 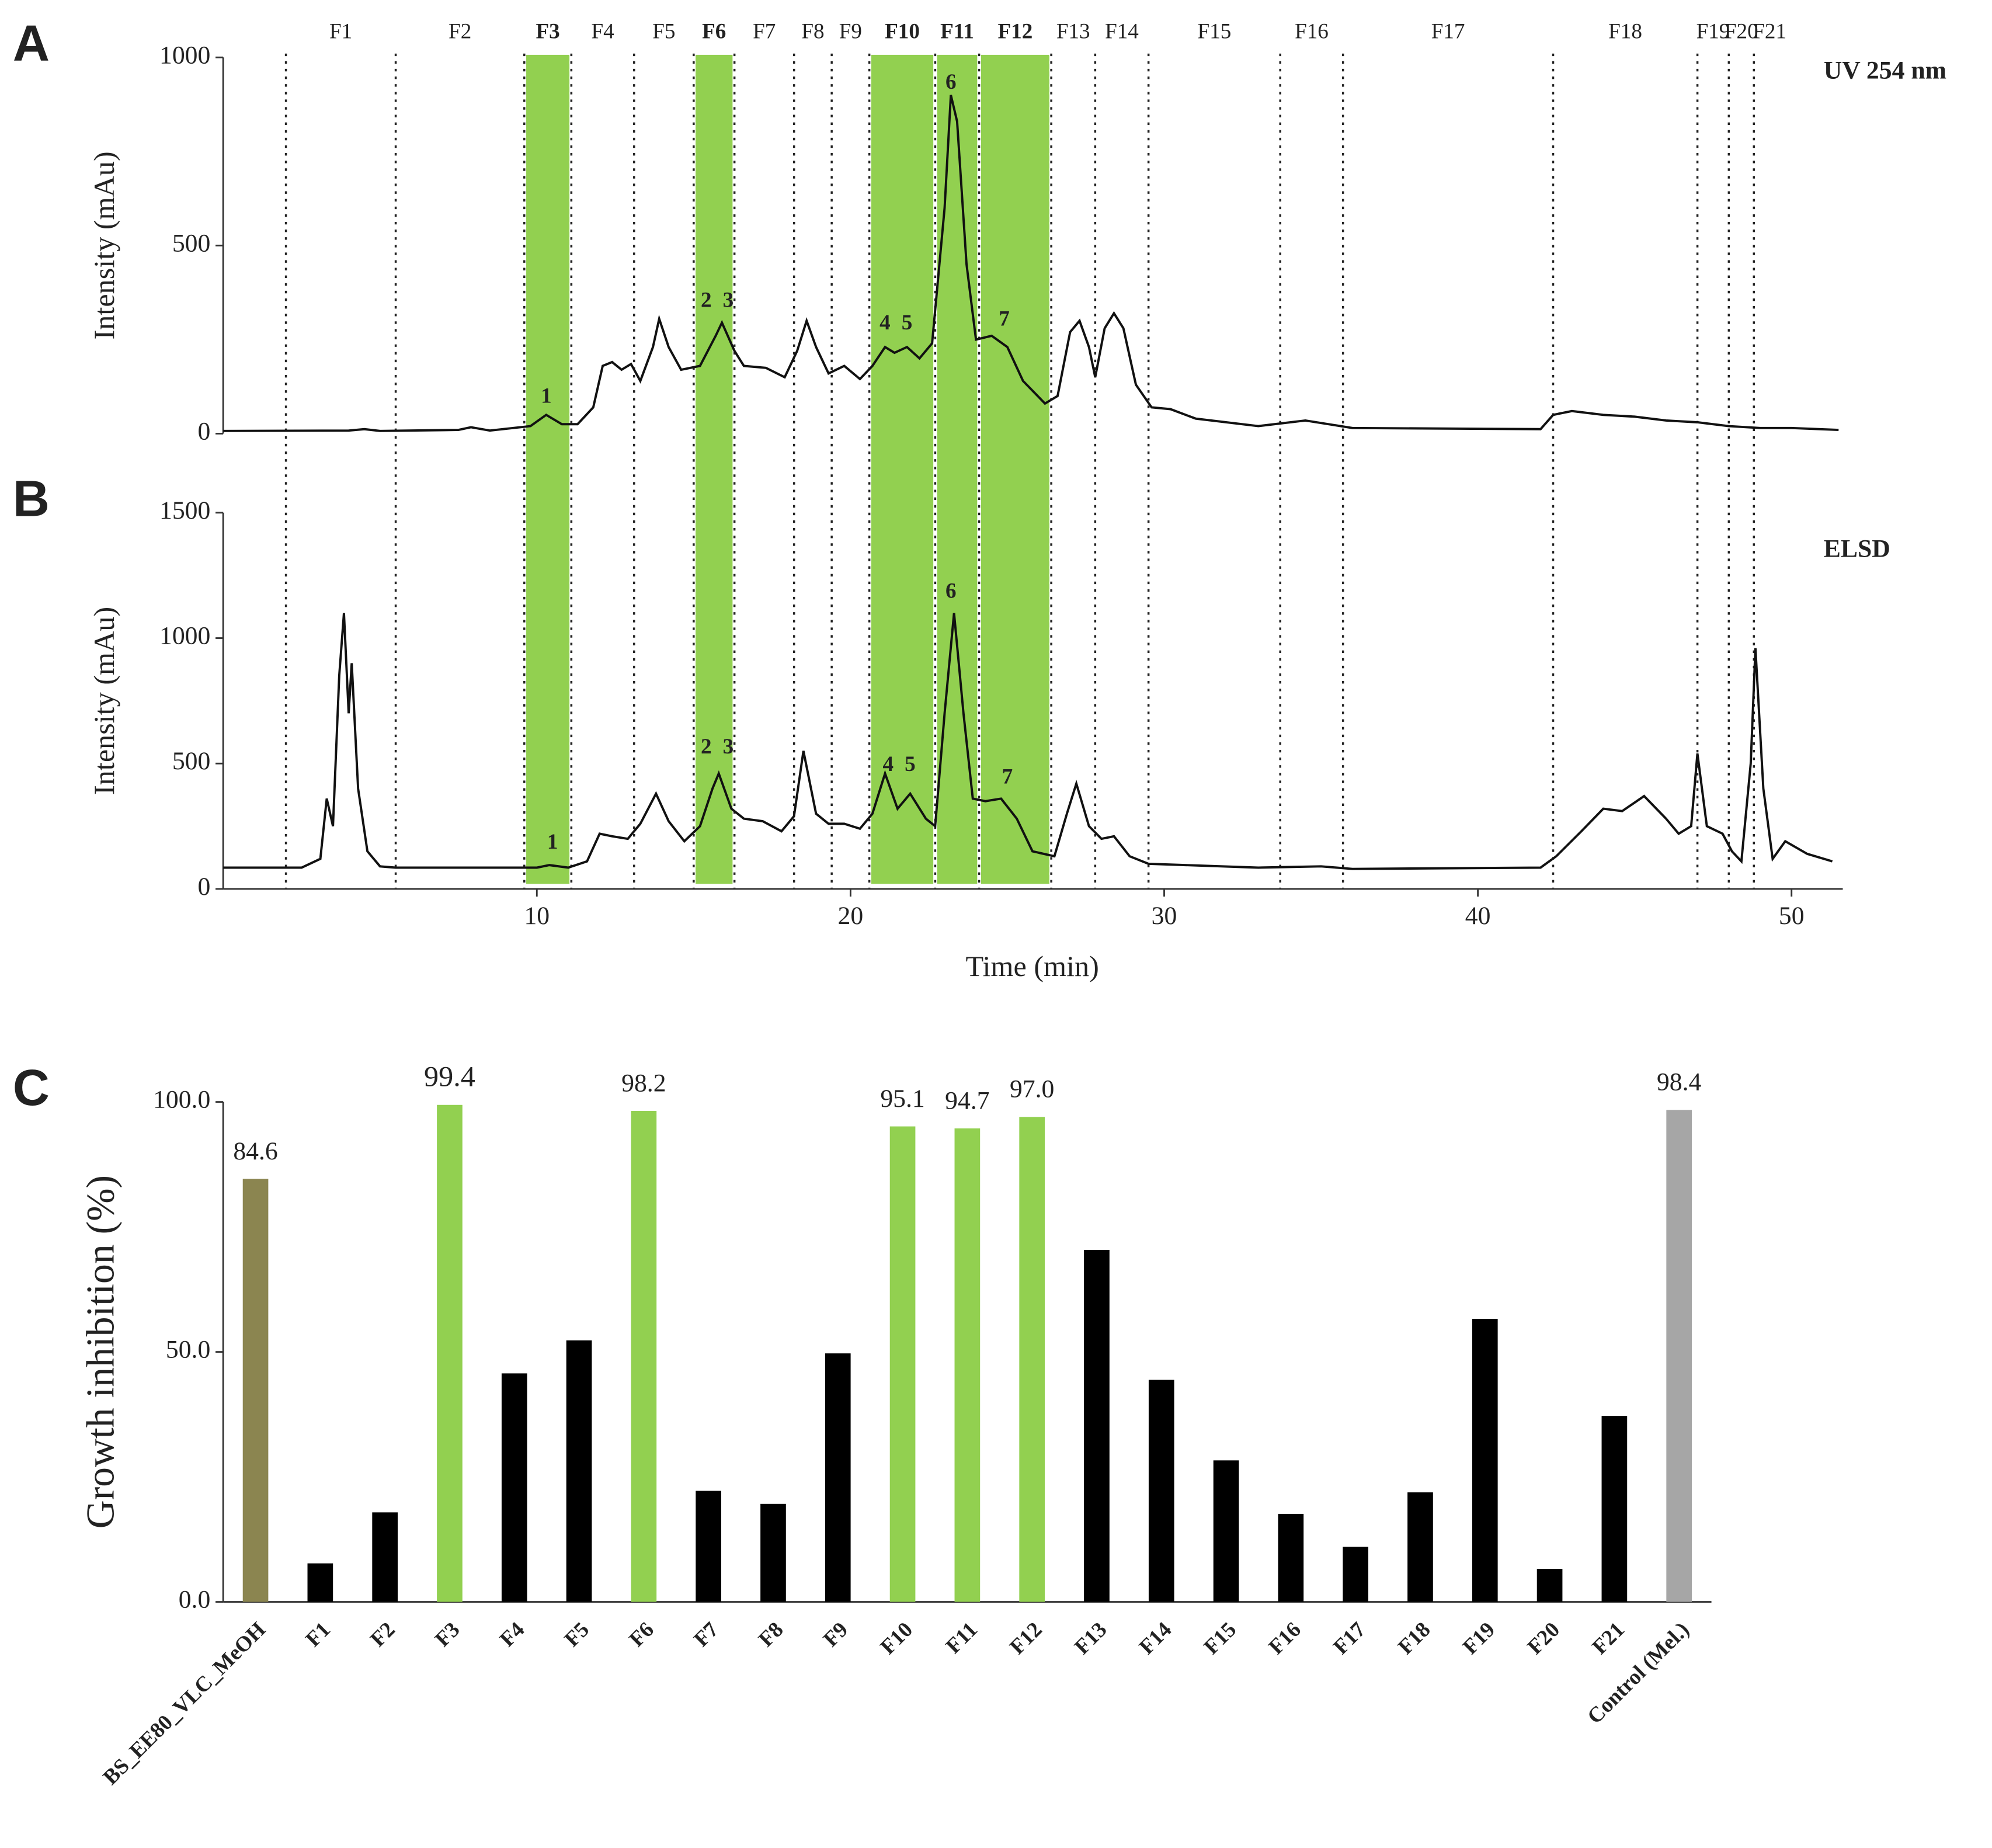 I want to click on x-tick-label: F4, so click(x=512, y=1635).